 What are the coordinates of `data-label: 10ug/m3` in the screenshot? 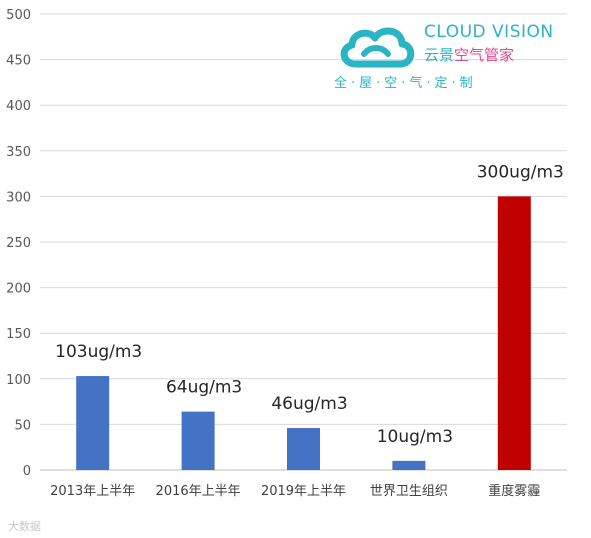 It's located at (415, 437).